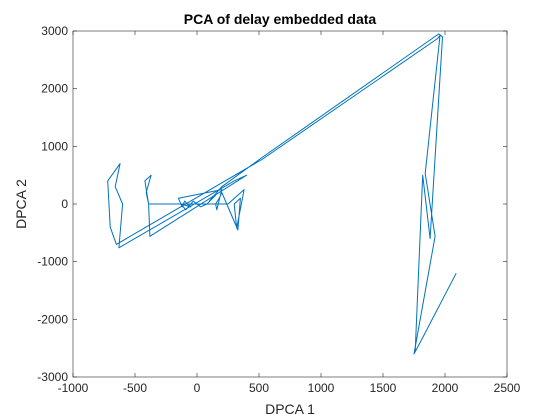  What do you see at coordinates (507, 388) in the screenshot?
I see `x-tick-label: 2500` at bounding box center [507, 388].